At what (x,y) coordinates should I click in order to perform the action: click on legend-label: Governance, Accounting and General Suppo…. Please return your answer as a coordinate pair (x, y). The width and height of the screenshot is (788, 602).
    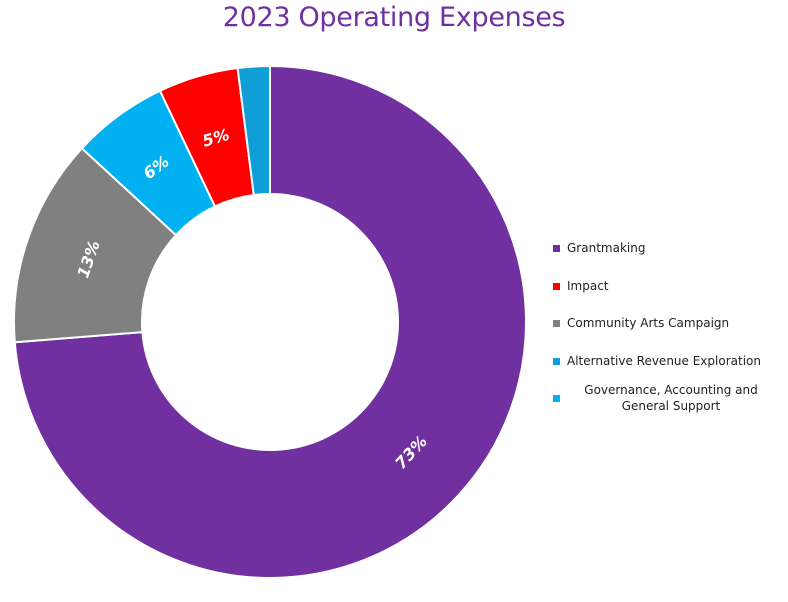
    Looking at the image, I should click on (671, 398).